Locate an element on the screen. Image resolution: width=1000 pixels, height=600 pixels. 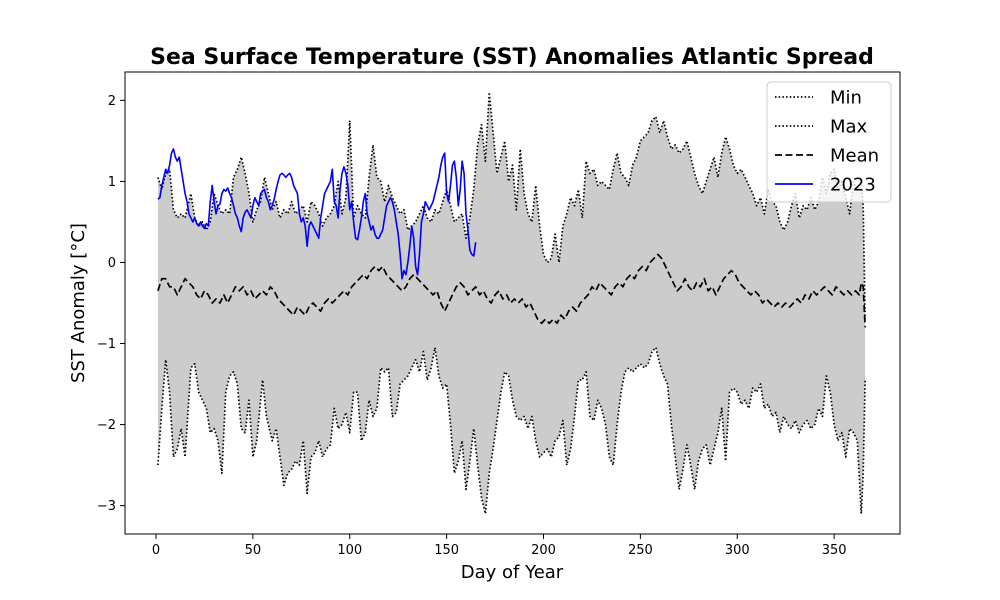
legend: Min Max Mean 2023 is located at coordinates (829, 142).